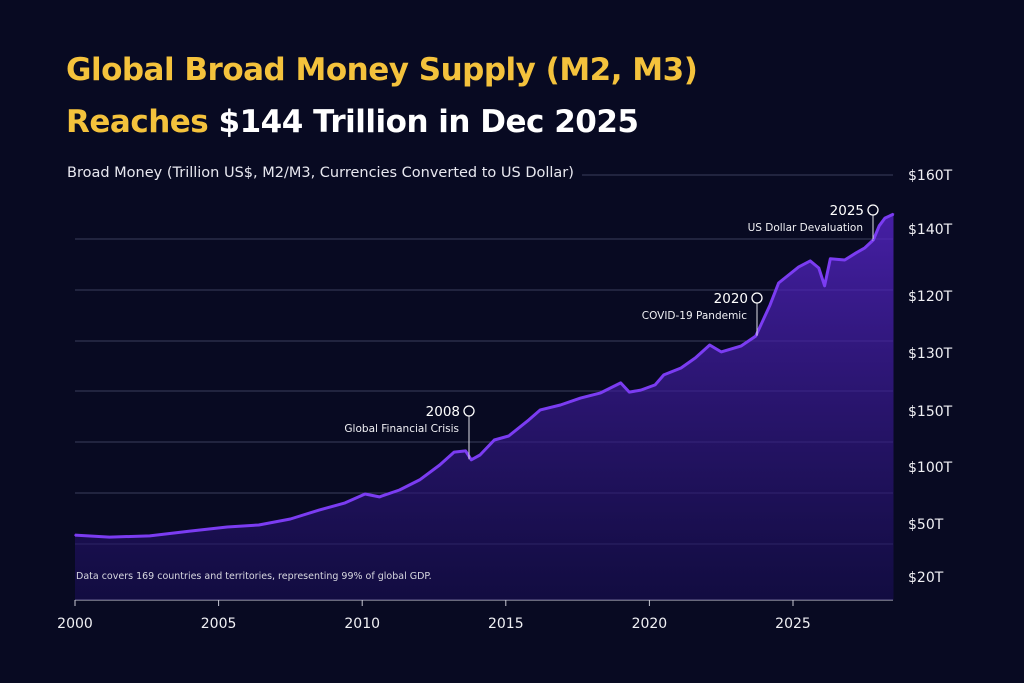 This screenshot has height=683, width=1024. I want to click on annotation-2025: 2025 US Dollar Devaluation, so click(813, 222).